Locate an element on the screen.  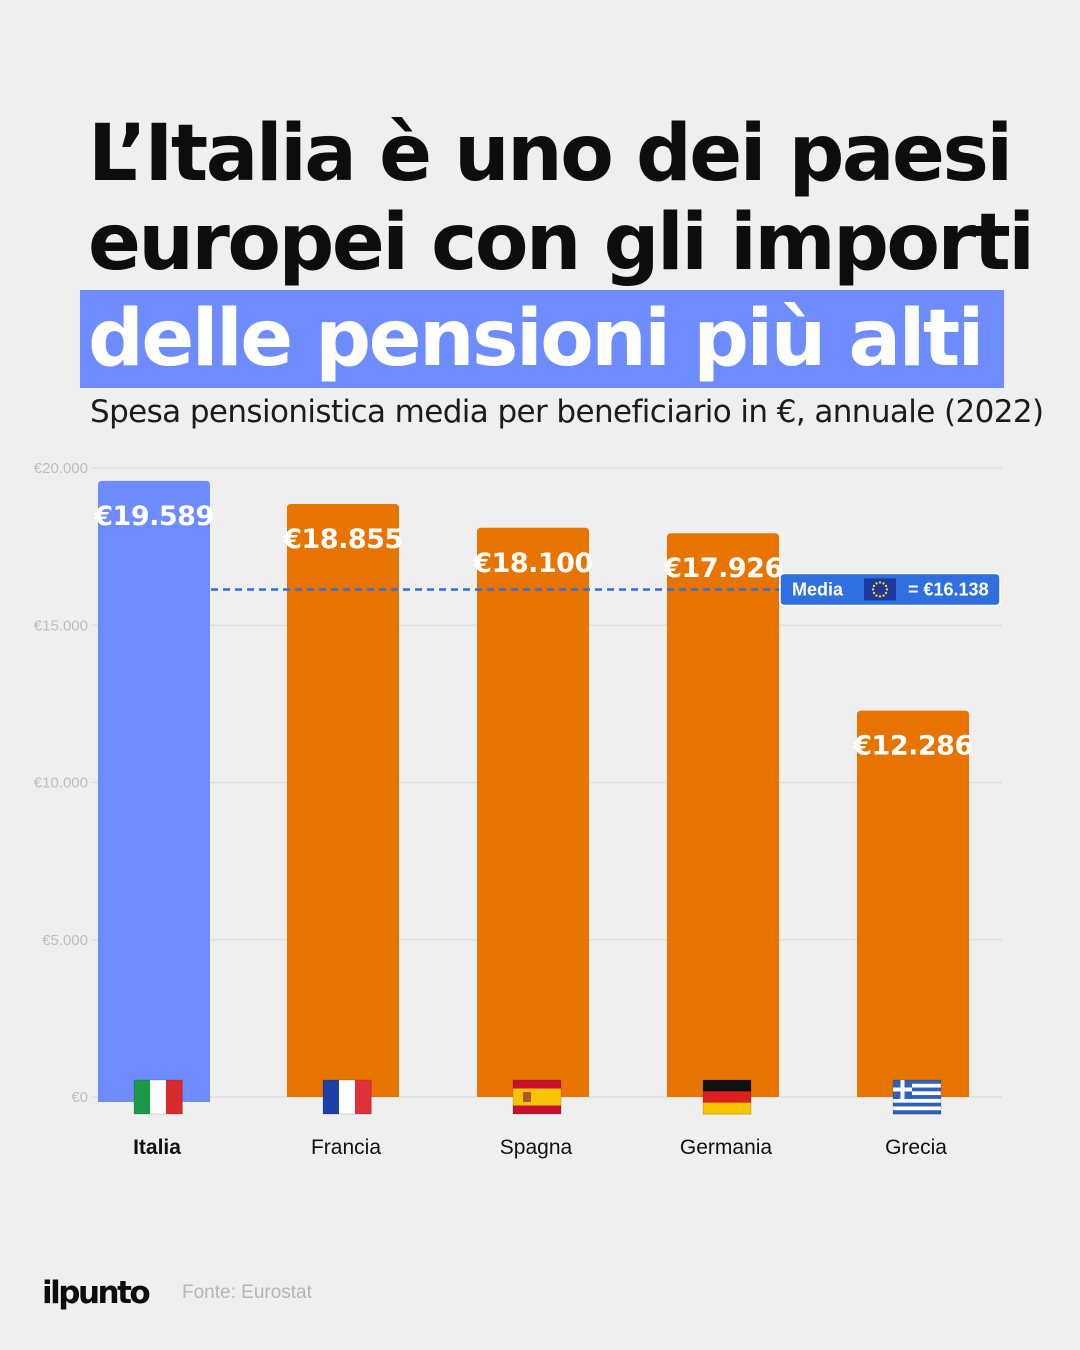
france-flag-icon is located at coordinates (347, 1097).